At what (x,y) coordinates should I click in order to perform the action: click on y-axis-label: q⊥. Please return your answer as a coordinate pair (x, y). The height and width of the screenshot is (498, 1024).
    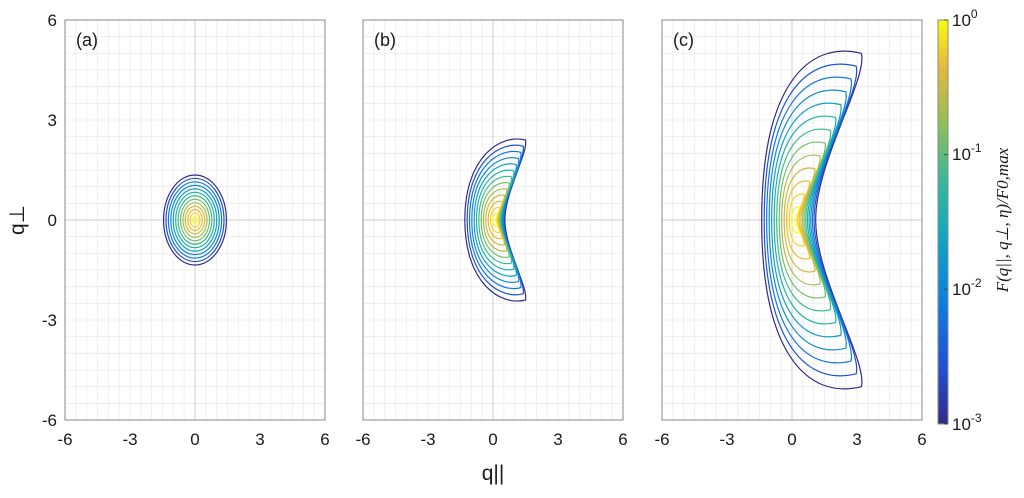
    Looking at the image, I should click on (17, 220).